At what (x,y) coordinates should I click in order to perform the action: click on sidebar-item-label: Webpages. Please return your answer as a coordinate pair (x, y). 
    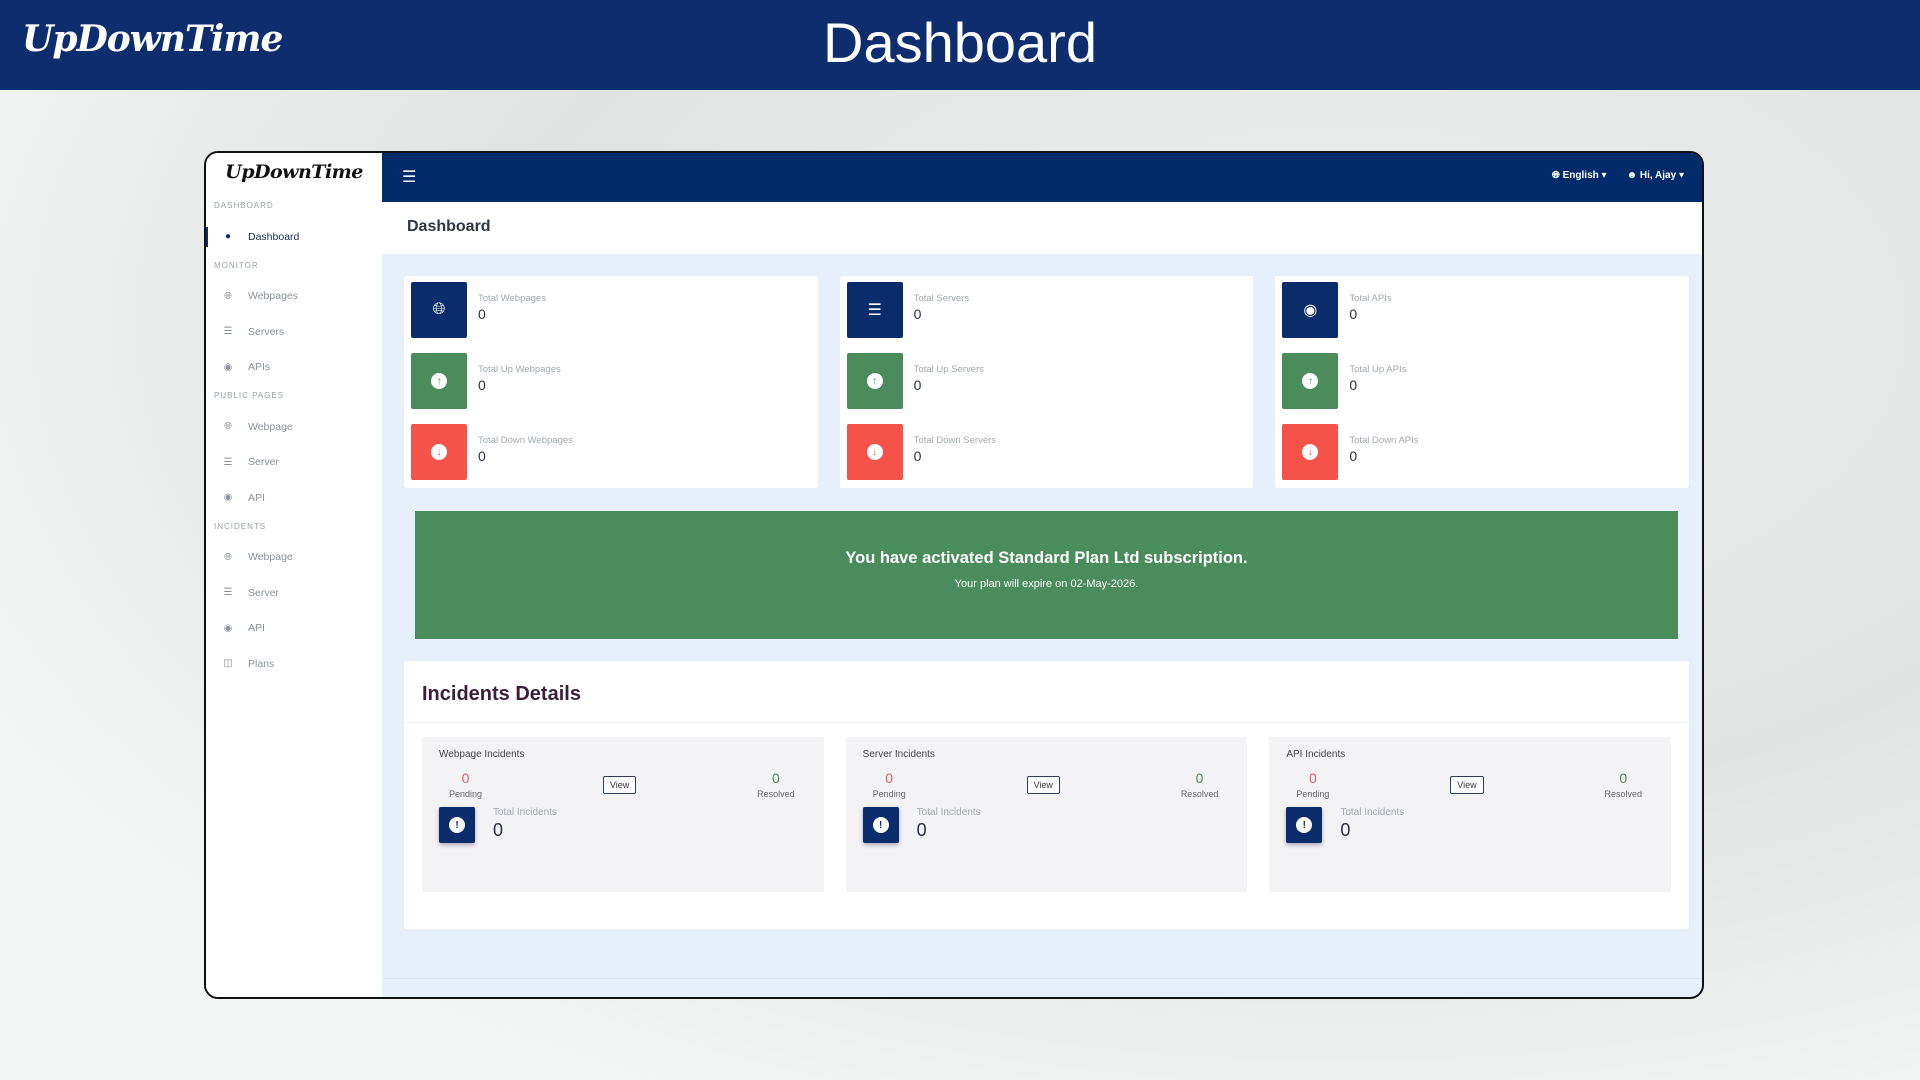
    Looking at the image, I should click on (273, 296).